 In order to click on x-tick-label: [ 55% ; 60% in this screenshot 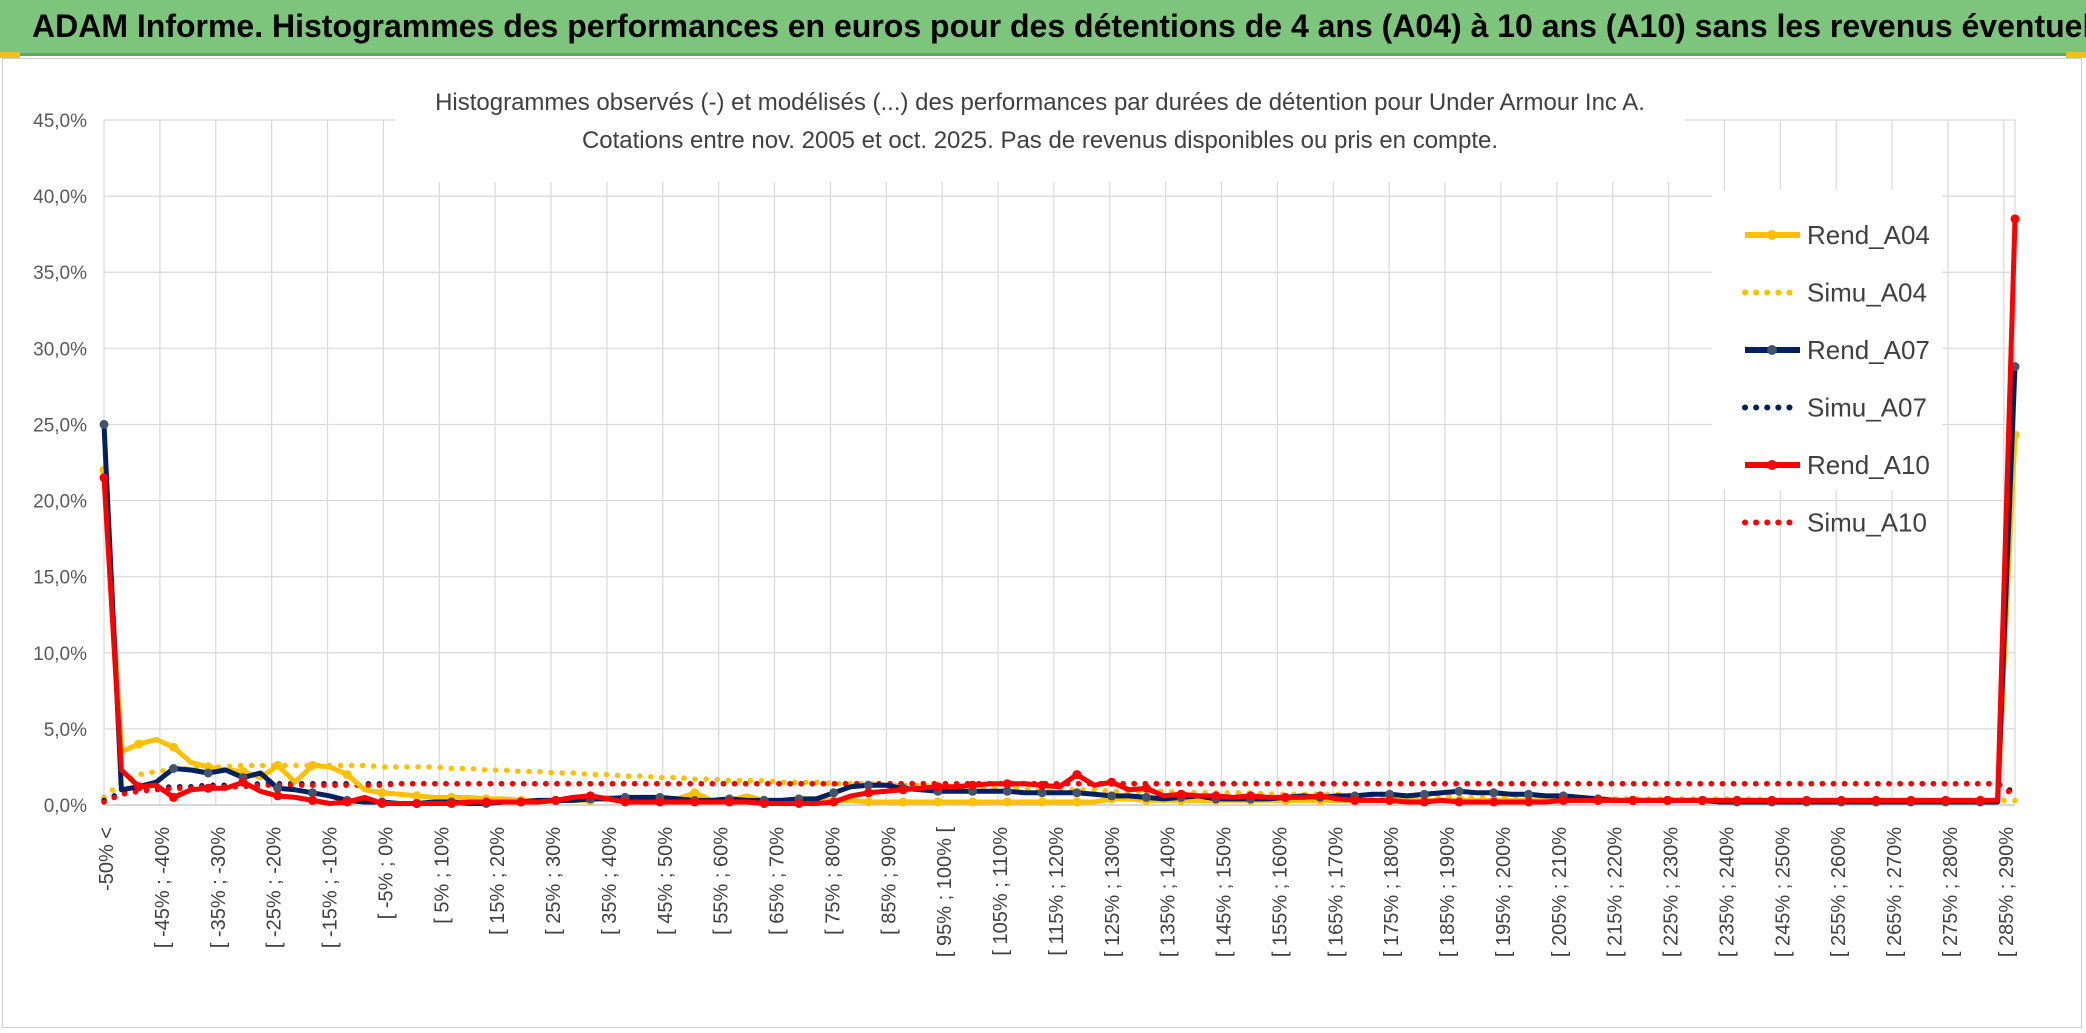, I will do `click(722, 881)`.